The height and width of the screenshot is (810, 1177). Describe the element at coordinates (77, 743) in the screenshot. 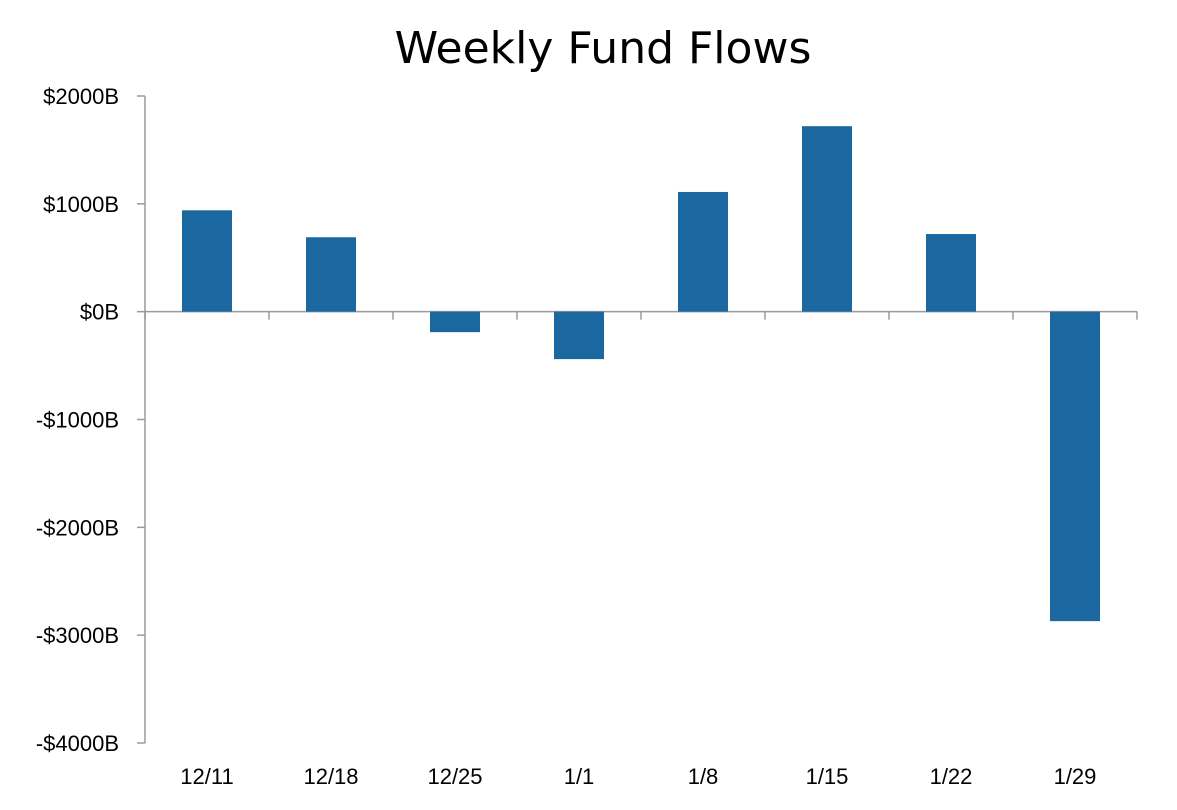

I see `y-tick-label: -$4000B` at that location.